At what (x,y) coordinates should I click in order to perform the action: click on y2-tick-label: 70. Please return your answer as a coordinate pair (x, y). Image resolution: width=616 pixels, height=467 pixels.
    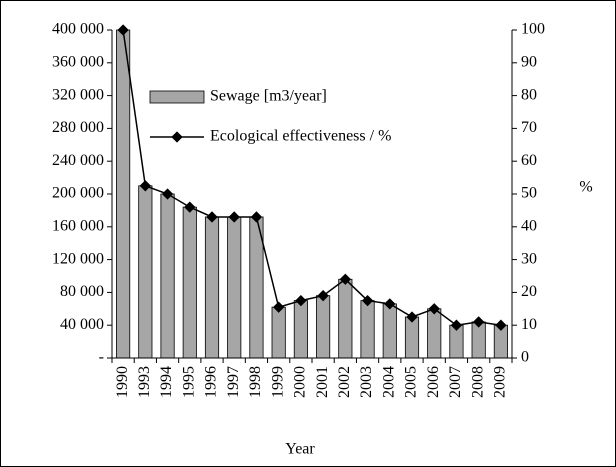
    Looking at the image, I should click on (529, 127).